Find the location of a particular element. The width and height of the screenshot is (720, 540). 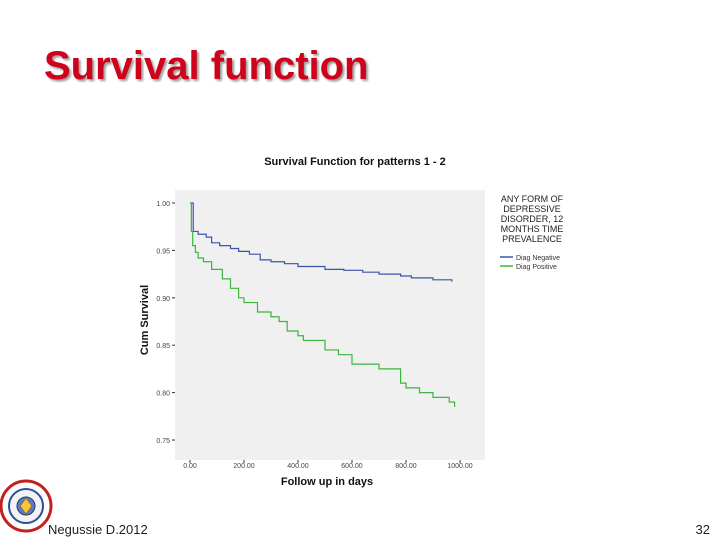

series-lines is located at coordinates (323, 304).